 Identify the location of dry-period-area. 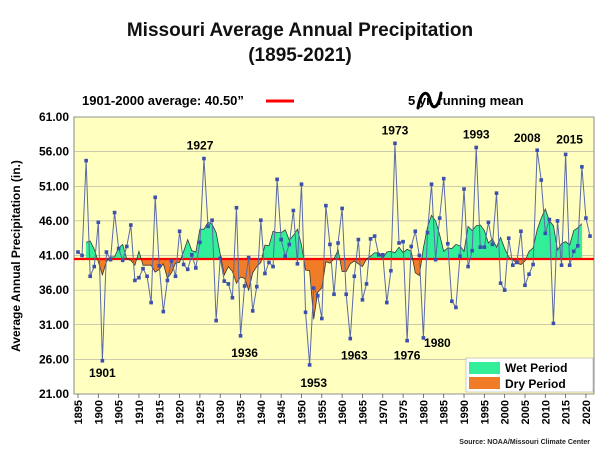
(242, 268).